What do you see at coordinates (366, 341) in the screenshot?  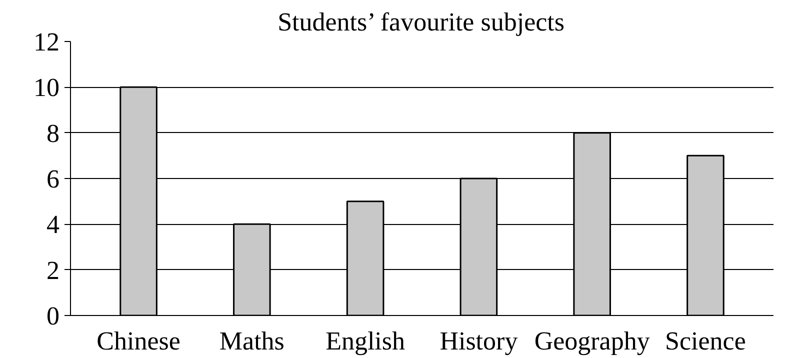 I see `x-tick-label: English` at bounding box center [366, 341].